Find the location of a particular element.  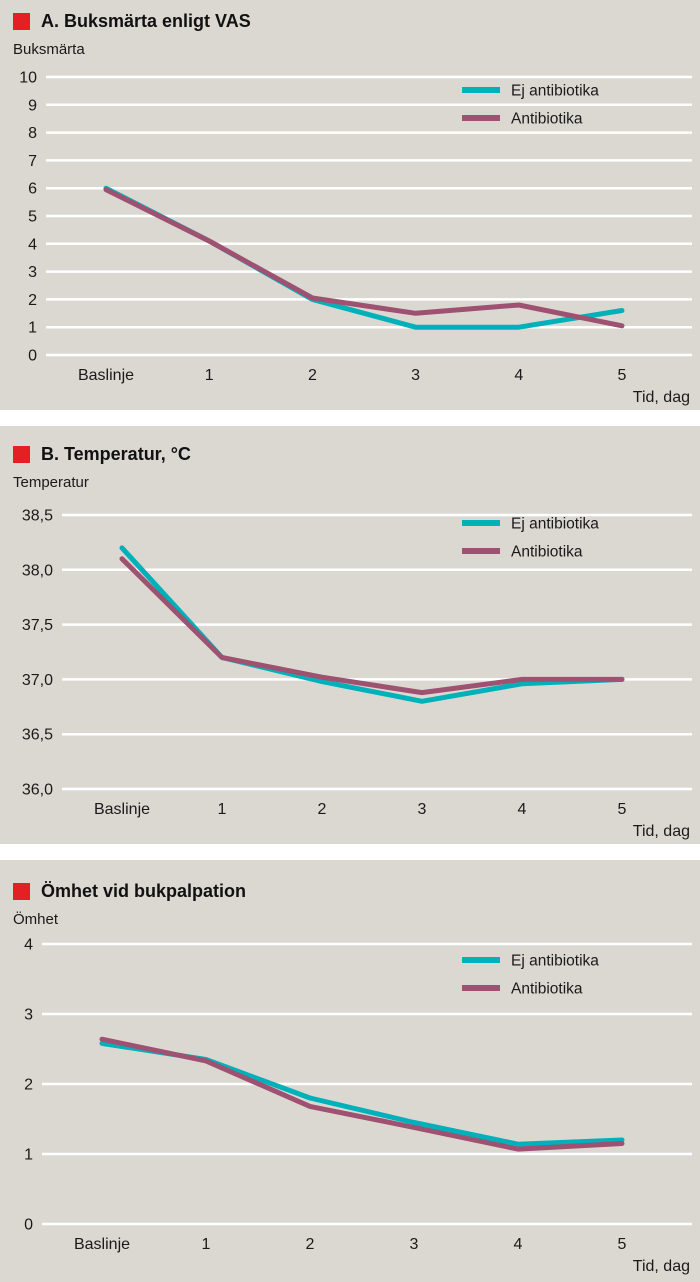

y-tick-label: 8 is located at coordinates (32, 133).